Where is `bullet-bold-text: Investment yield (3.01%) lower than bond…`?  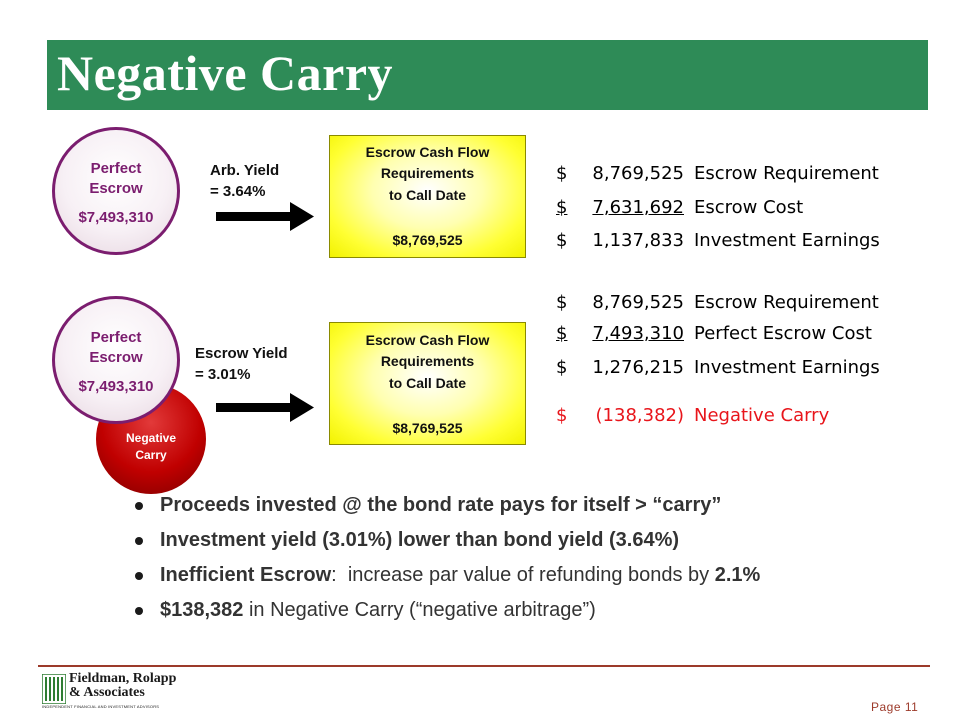 bullet-bold-text: Investment yield (3.01%) lower than bond… is located at coordinates (420, 540).